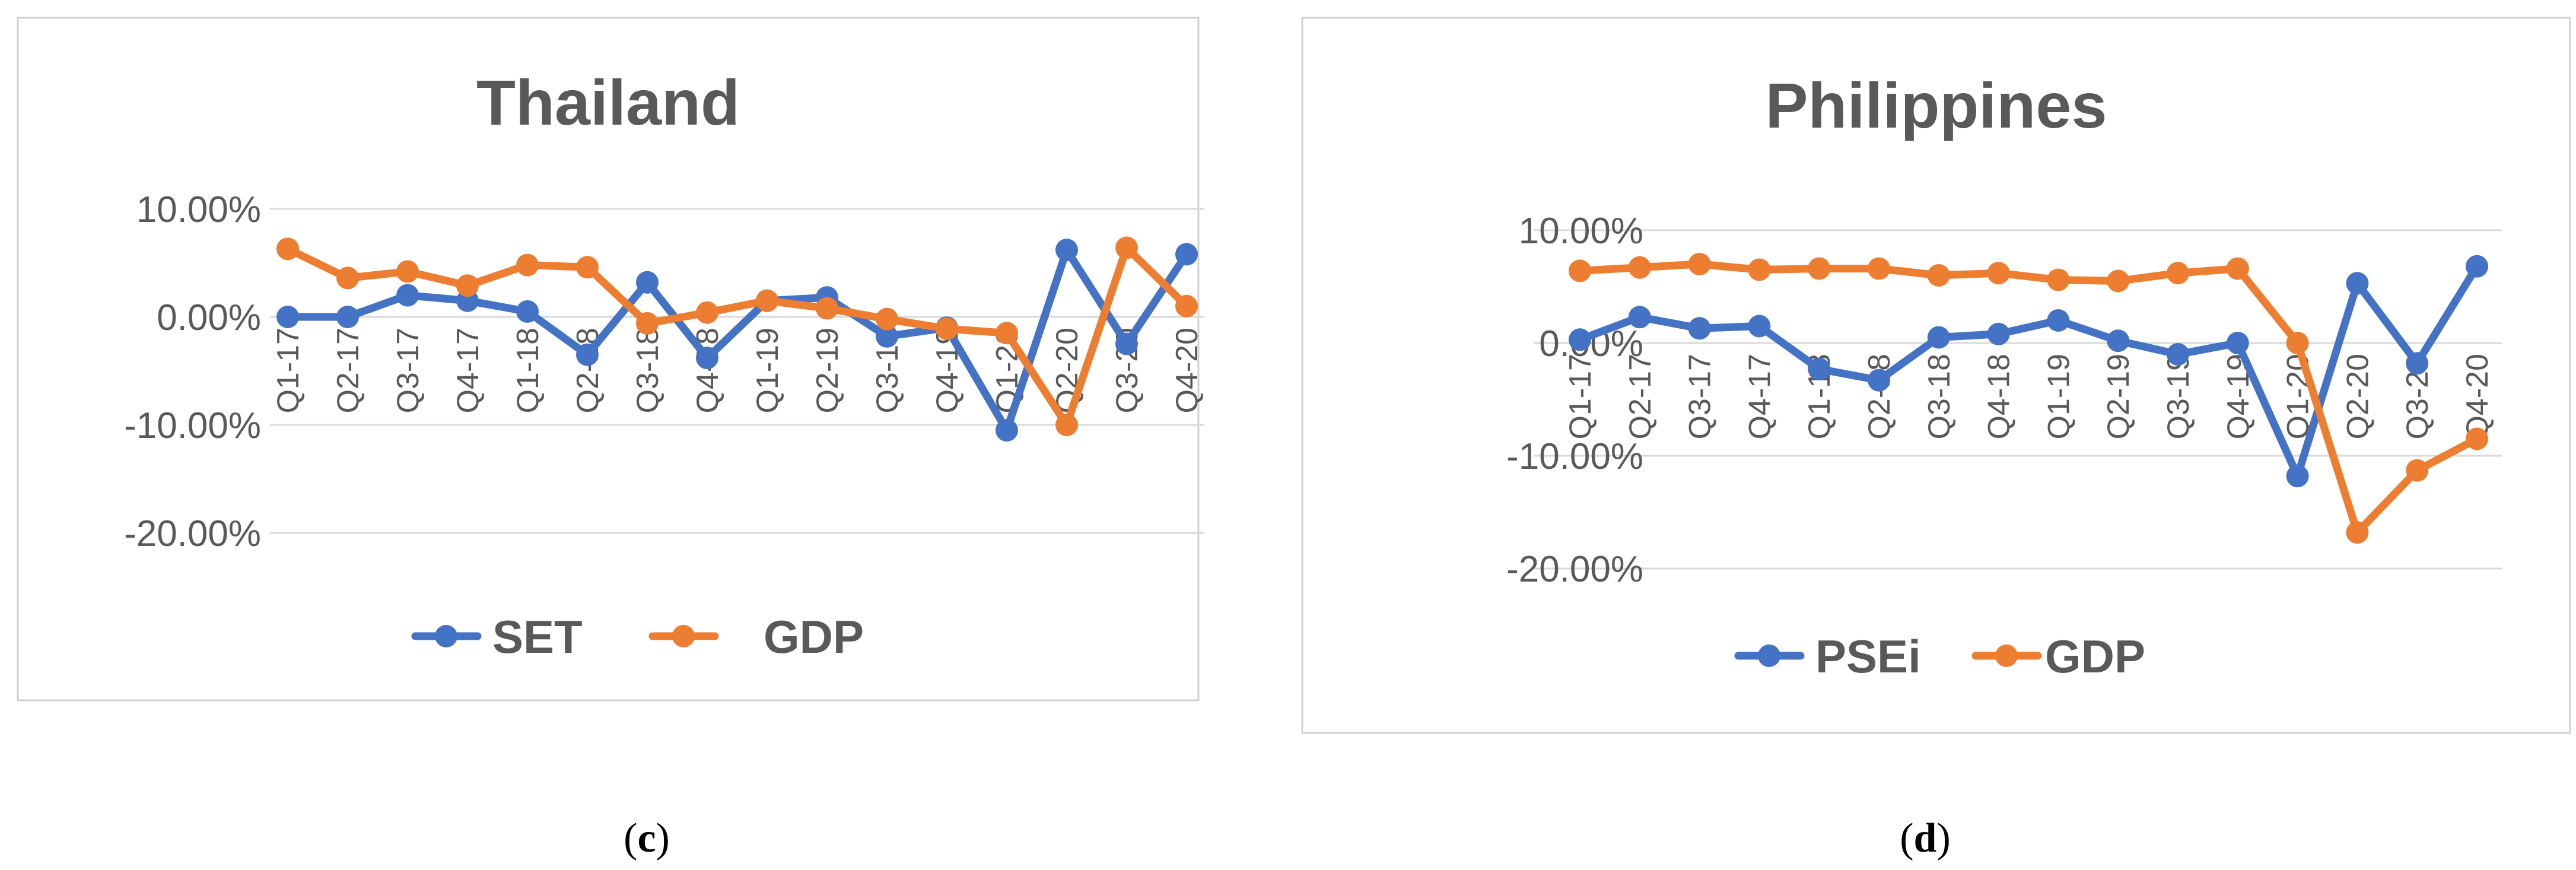 This screenshot has height=870, width=2576. What do you see at coordinates (537, 637) in the screenshot?
I see `legend-label: SET` at bounding box center [537, 637].